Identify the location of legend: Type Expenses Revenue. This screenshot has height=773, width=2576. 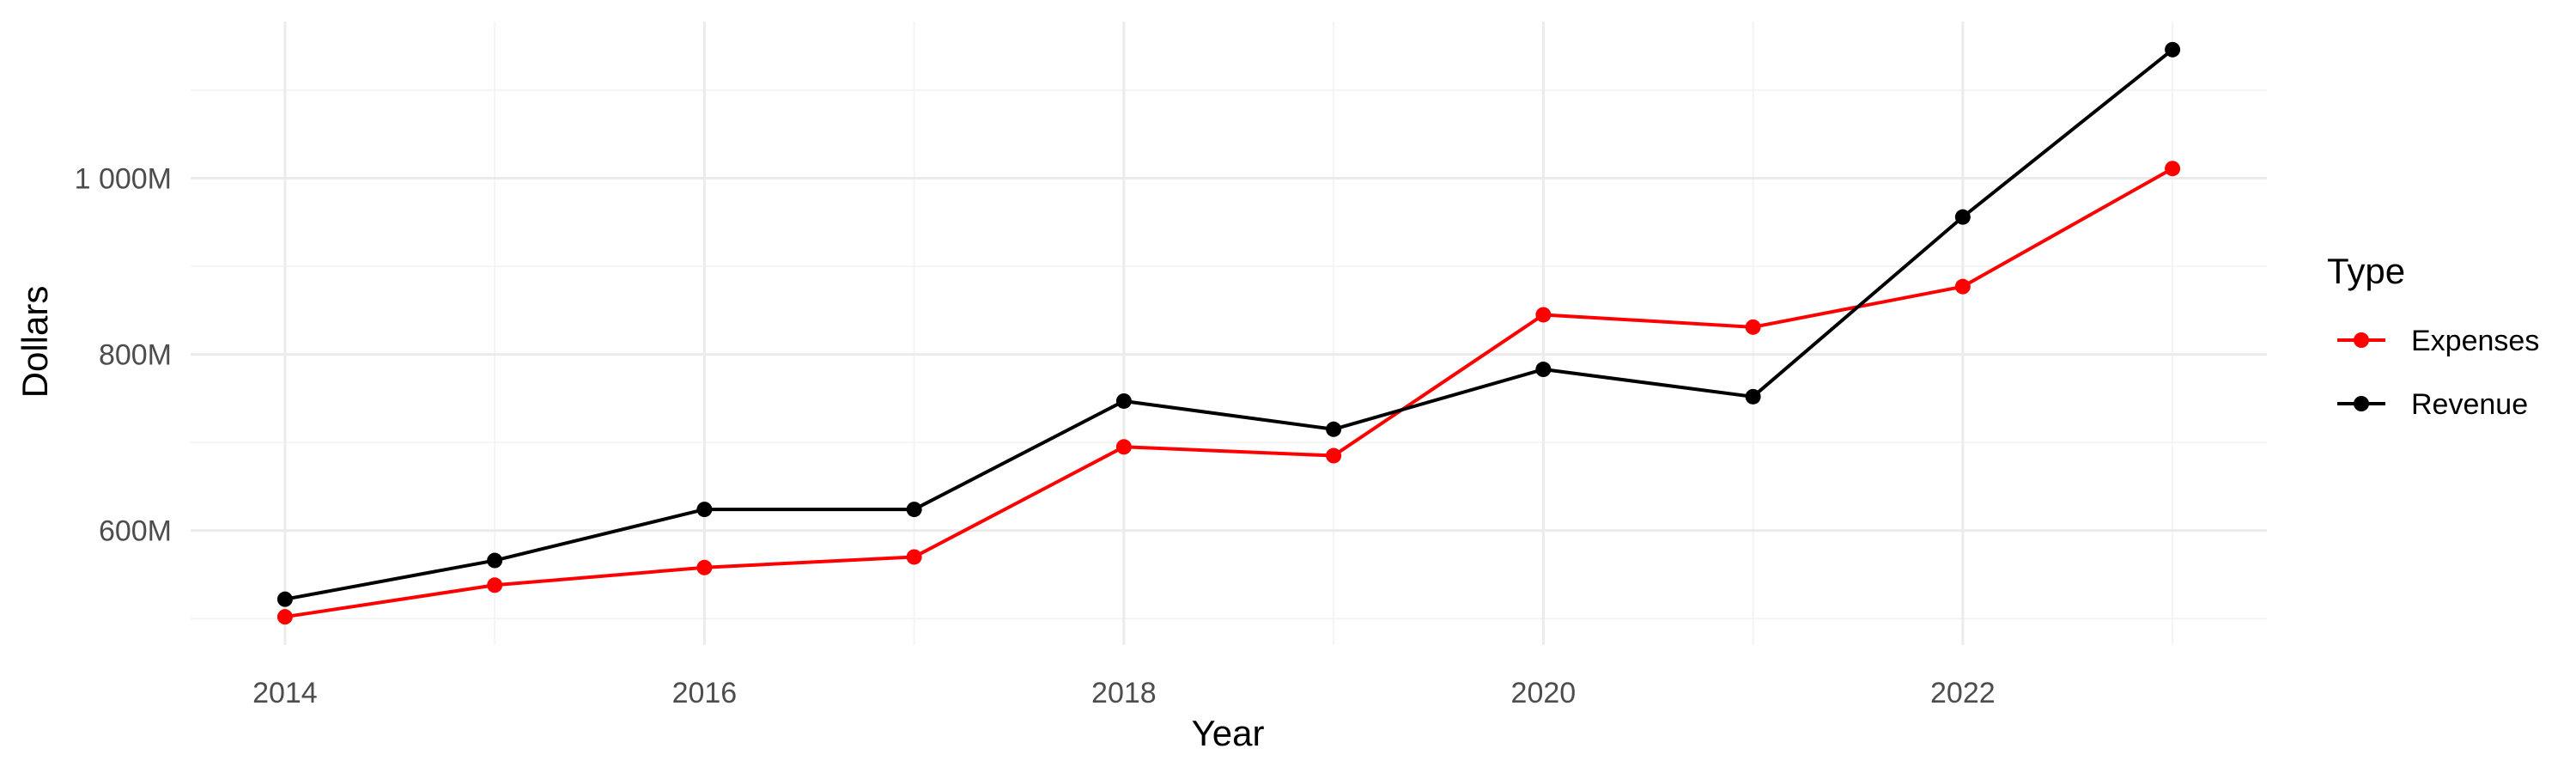
(2433, 336).